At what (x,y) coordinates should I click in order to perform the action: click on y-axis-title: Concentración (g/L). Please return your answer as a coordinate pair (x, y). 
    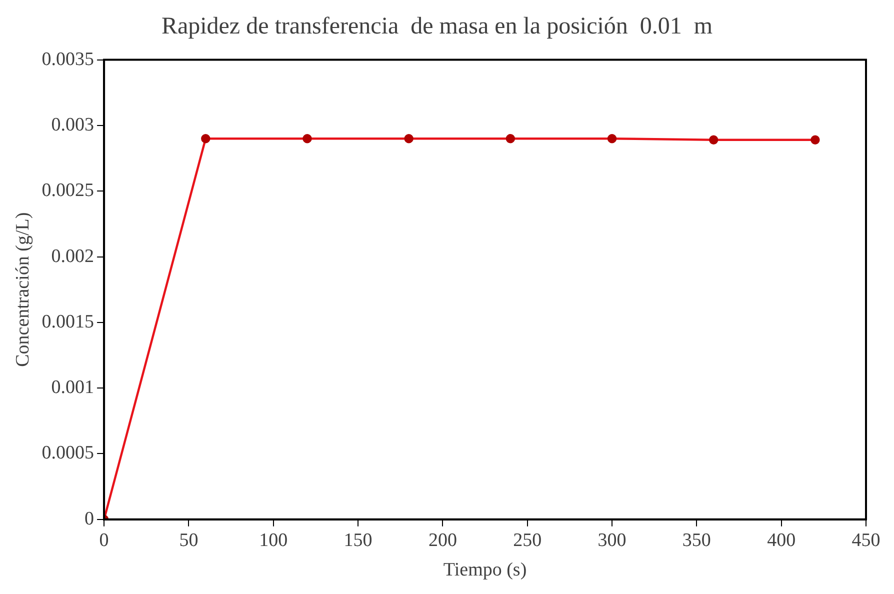
    Looking at the image, I should click on (23, 289).